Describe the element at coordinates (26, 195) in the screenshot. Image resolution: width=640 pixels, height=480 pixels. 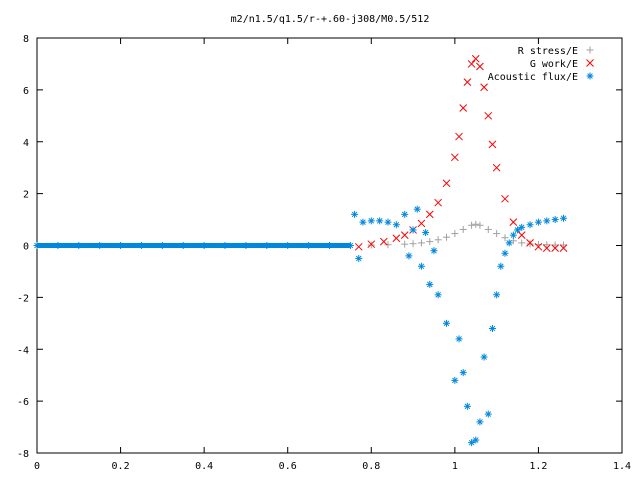
I see `y-tick-label: 2` at that location.